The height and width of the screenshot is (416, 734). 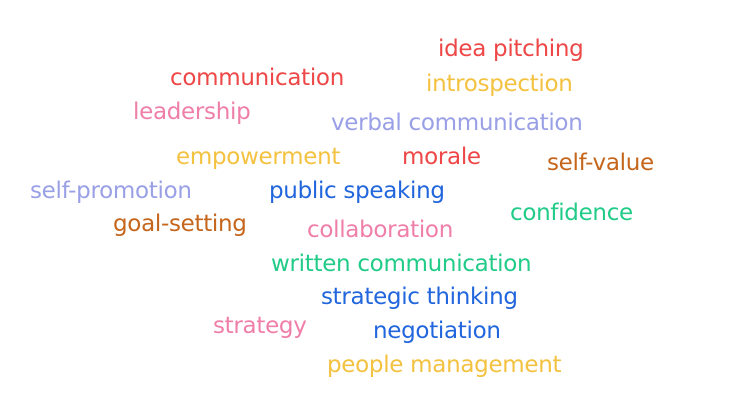 What do you see at coordinates (260, 326) in the screenshot?
I see `word-strategy: strategy` at bounding box center [260, 326].